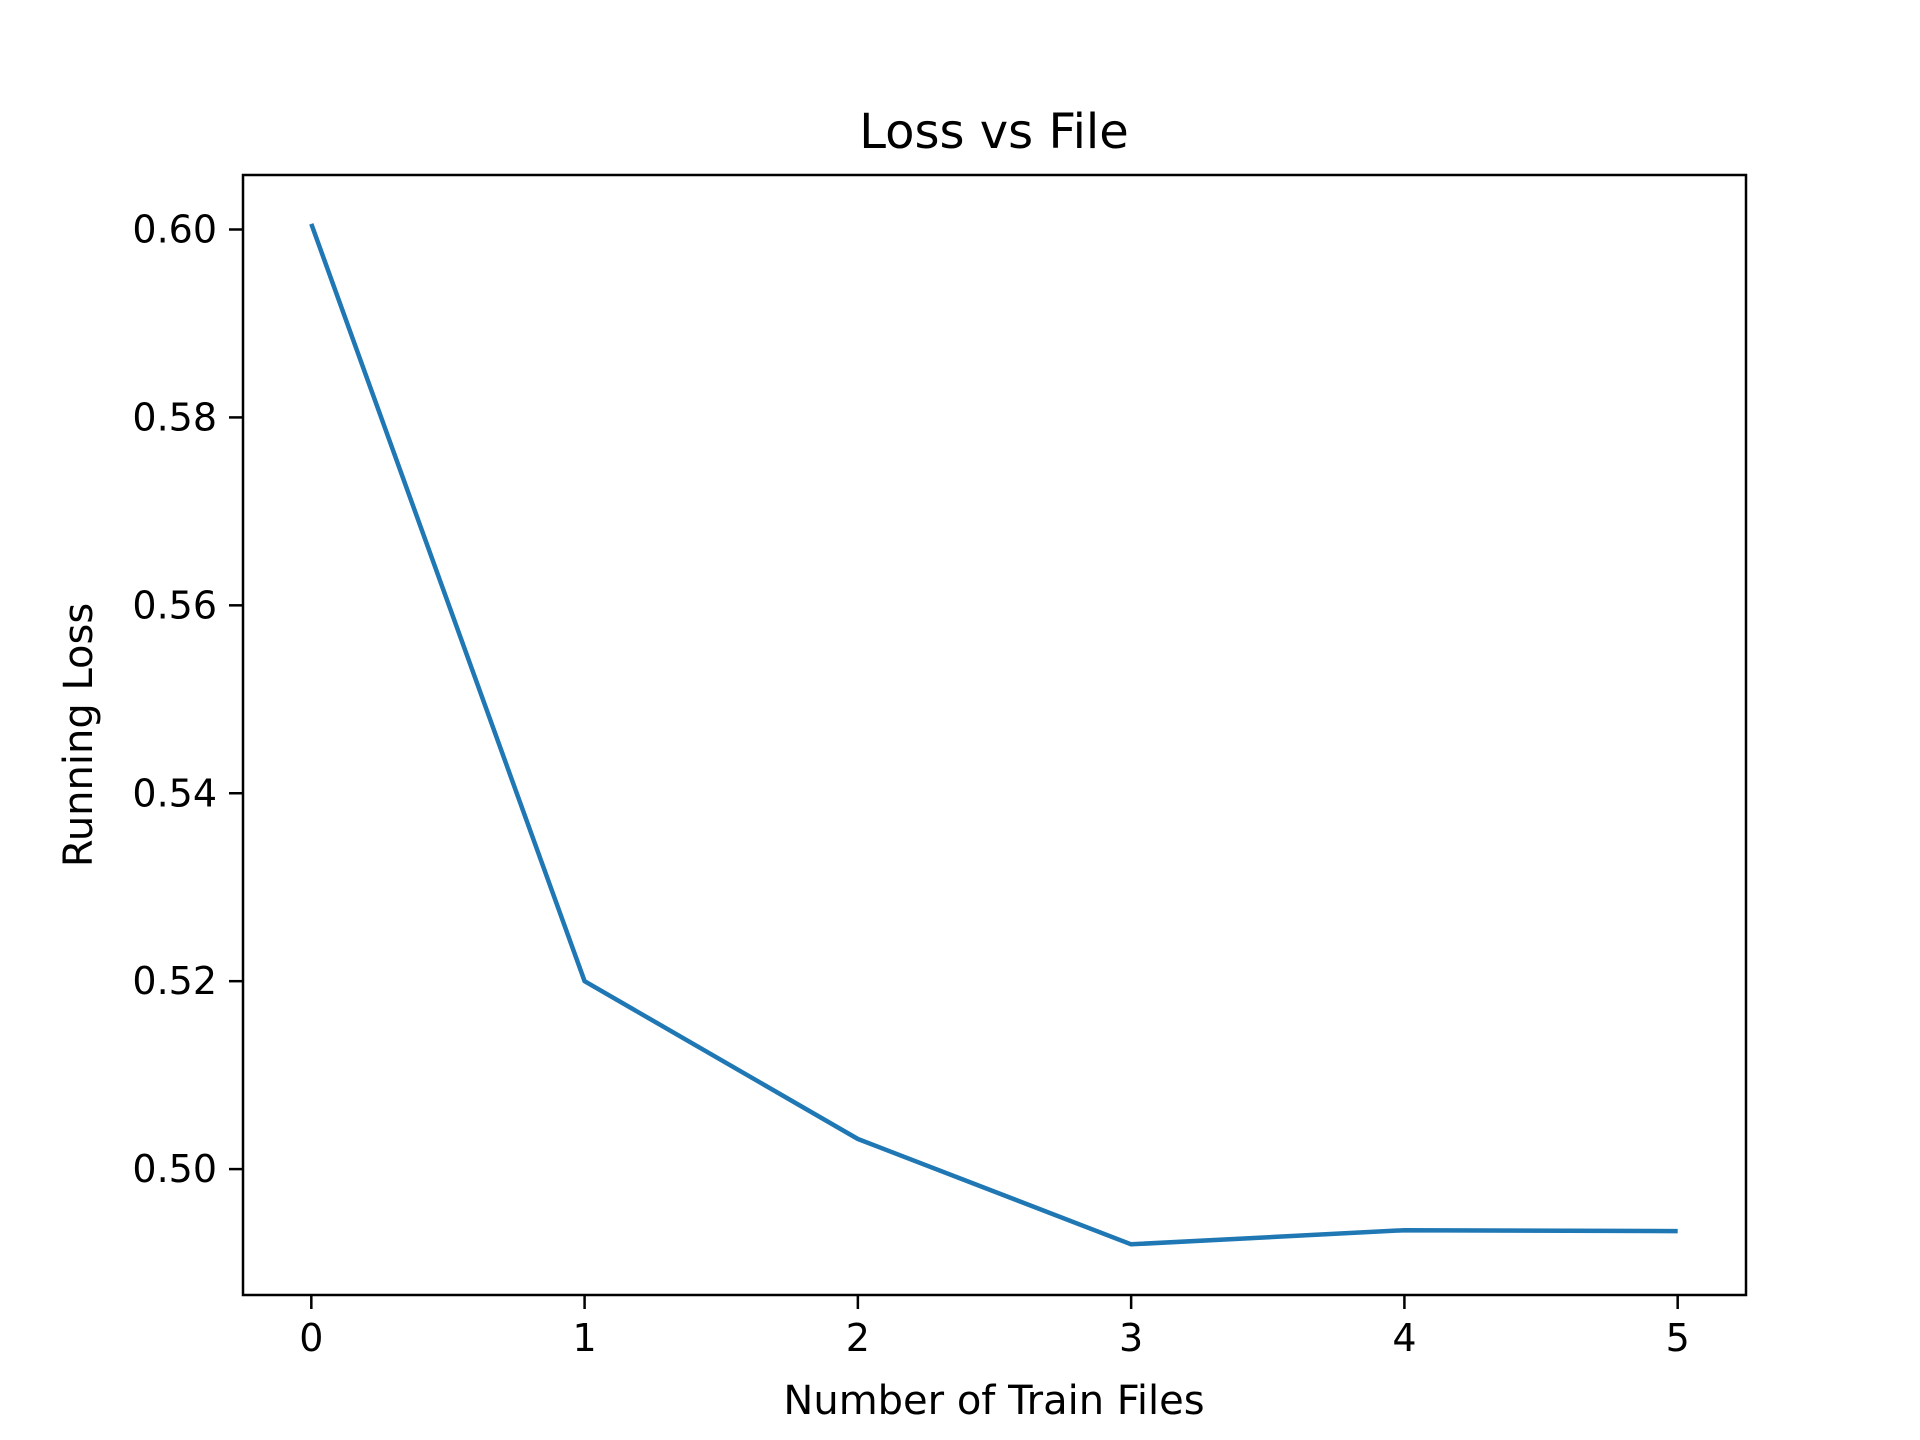 This screenshot has width=1920, height=1440. Describe the element at coordinates (79, 735) in the screenshot. I see `y-axis-label: Running Loss` at that location.